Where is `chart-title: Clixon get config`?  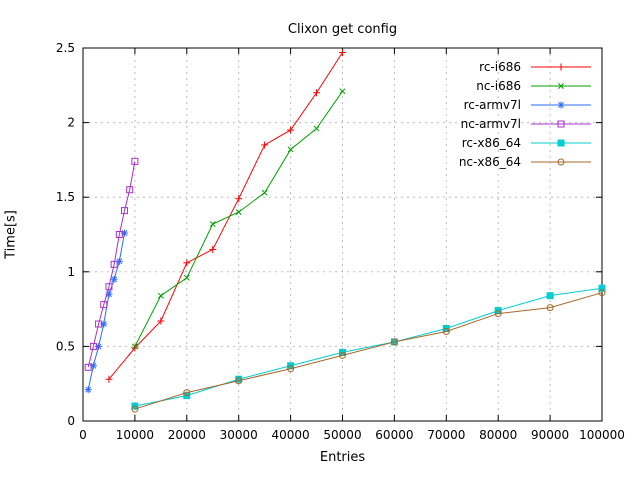 chart-title: Clixon get config is located at coordinates (342, 29).